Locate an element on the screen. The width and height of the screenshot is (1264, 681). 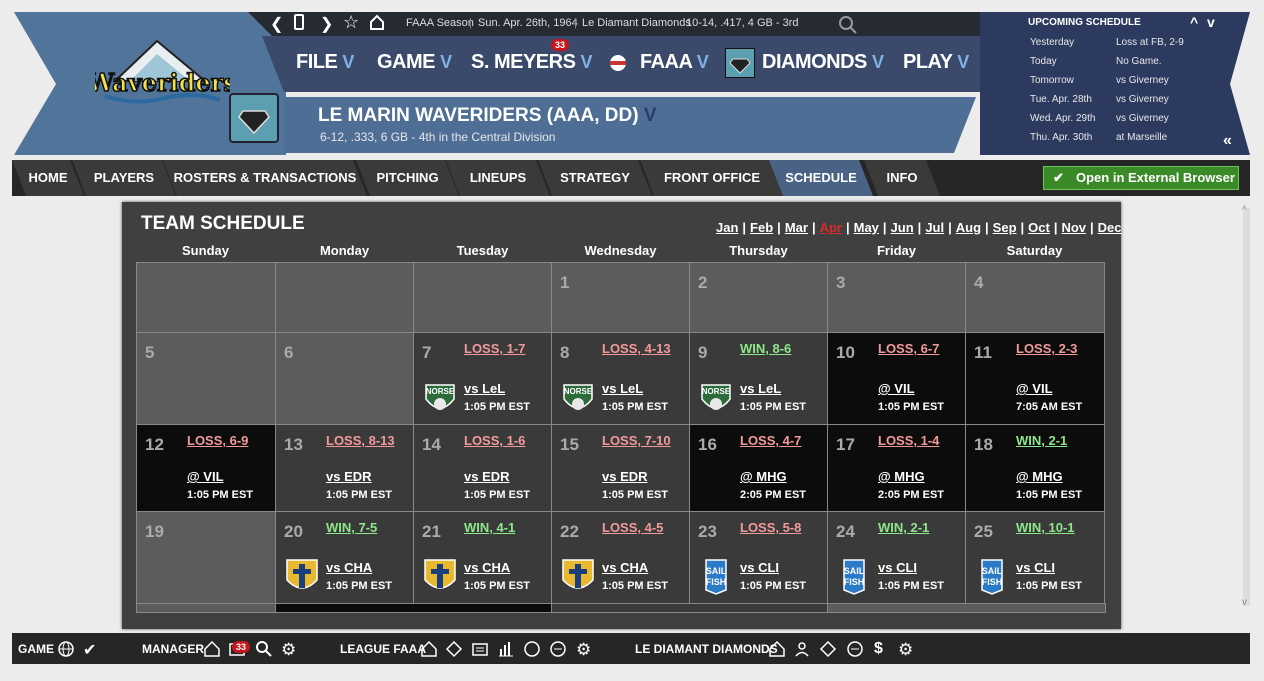
game-result-link: LOSS, 1-4 is located at coordinates (909, 440).